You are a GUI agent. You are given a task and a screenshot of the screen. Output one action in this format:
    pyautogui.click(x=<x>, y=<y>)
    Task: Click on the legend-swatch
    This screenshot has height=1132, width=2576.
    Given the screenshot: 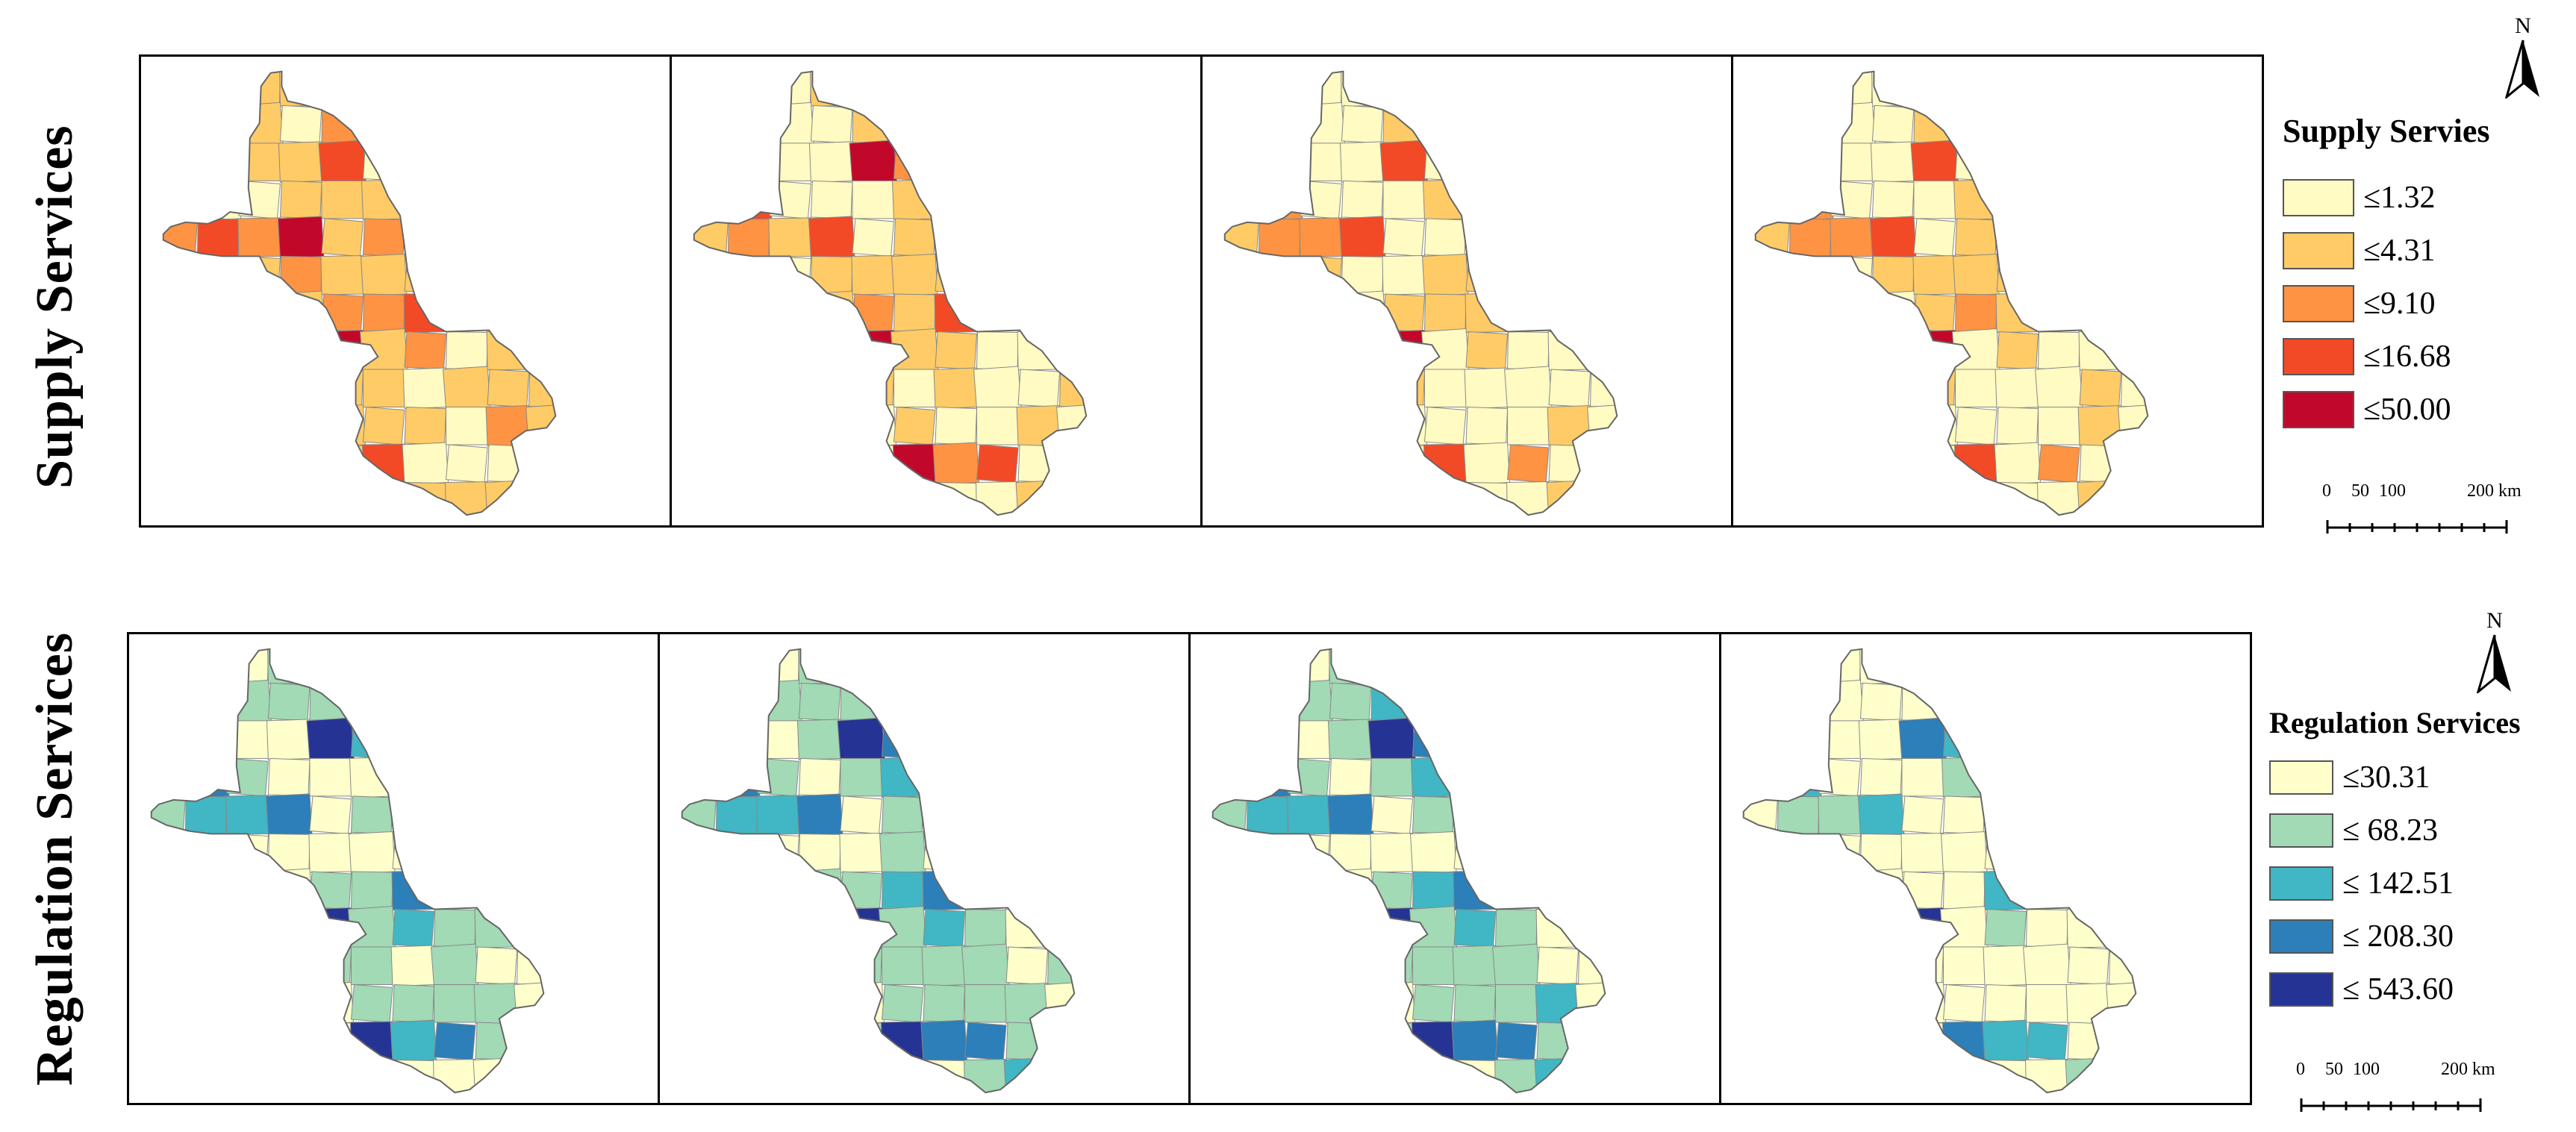 What is the action you would take?
    pyautogui.click(x=2318, y=250)
    